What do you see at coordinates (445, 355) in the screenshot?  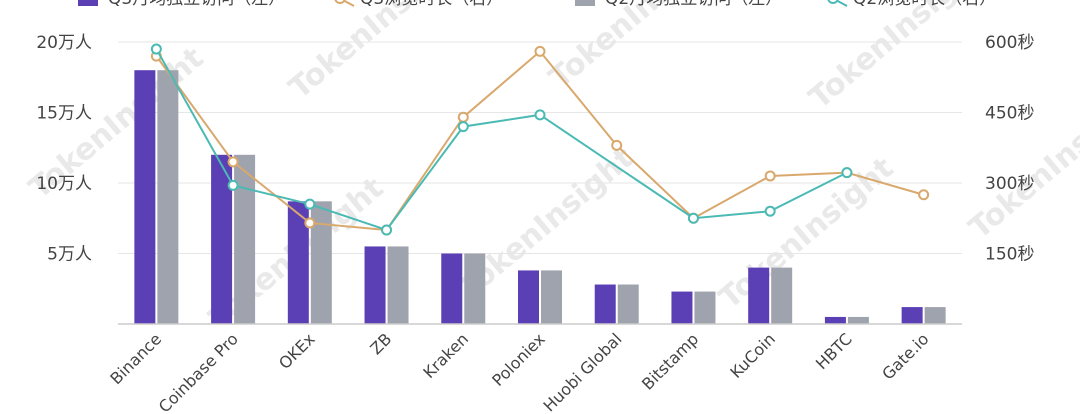 I see `category-label: Kraken` at bounding box center [445, 355].